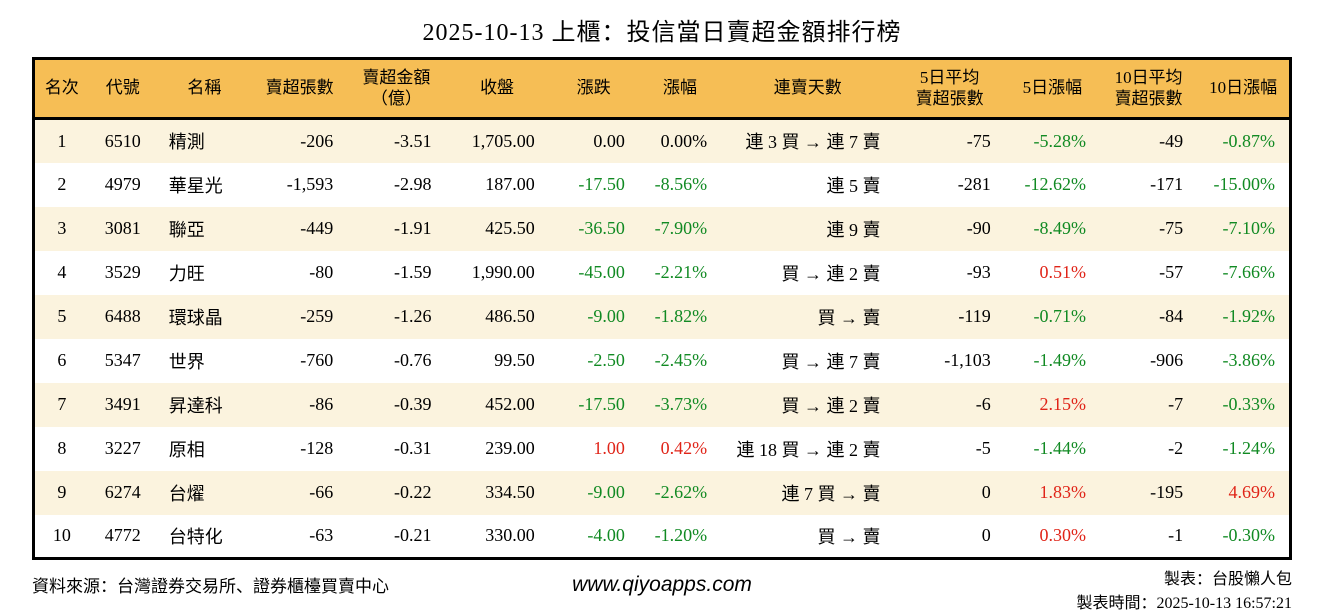 The image size is (1324, 612). What do you see at coordinates (1062, 535) in the screenshot?
I see `cell-pct5: 0.30%` at bounding box center [1062, 535].